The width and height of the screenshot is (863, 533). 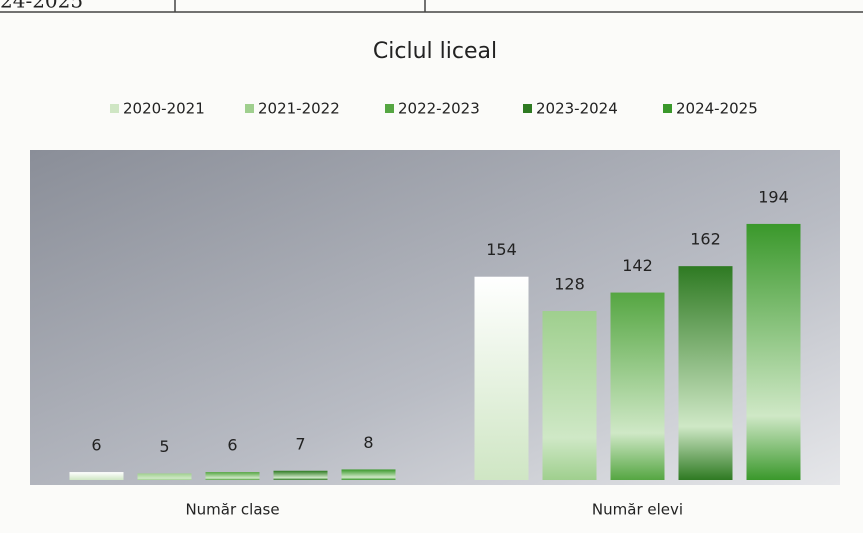 I want to click on data-label: 154, so click(x=501, y=249).